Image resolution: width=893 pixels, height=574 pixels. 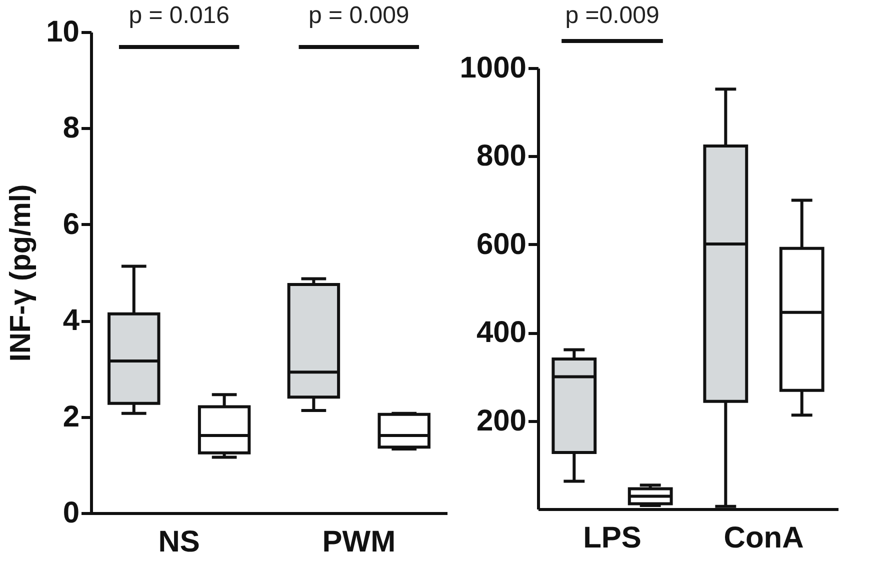 I want to click on y-tick-label: 1000, so click(x=493, y=68).